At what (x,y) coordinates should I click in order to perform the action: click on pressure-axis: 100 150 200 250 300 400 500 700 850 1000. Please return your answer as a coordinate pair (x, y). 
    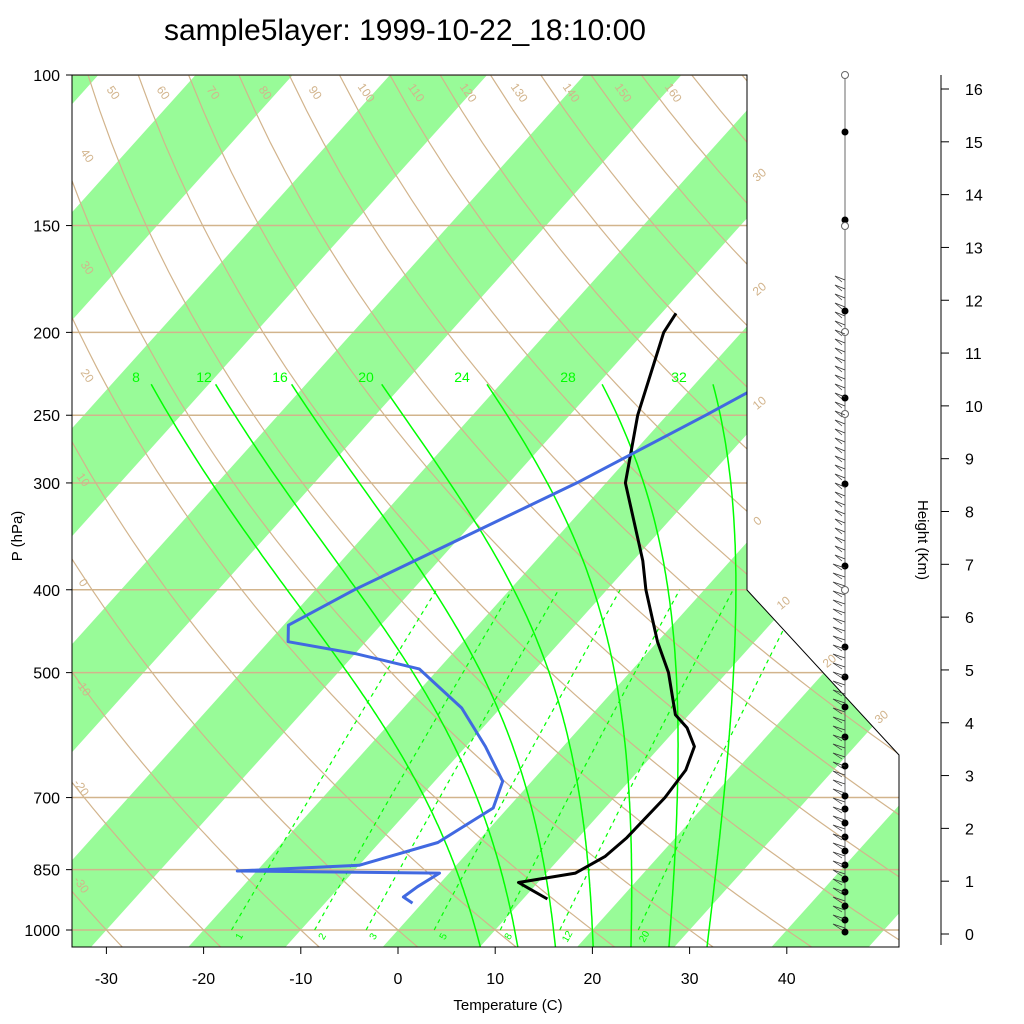
    Looking at the image, I should click on (48, 504).